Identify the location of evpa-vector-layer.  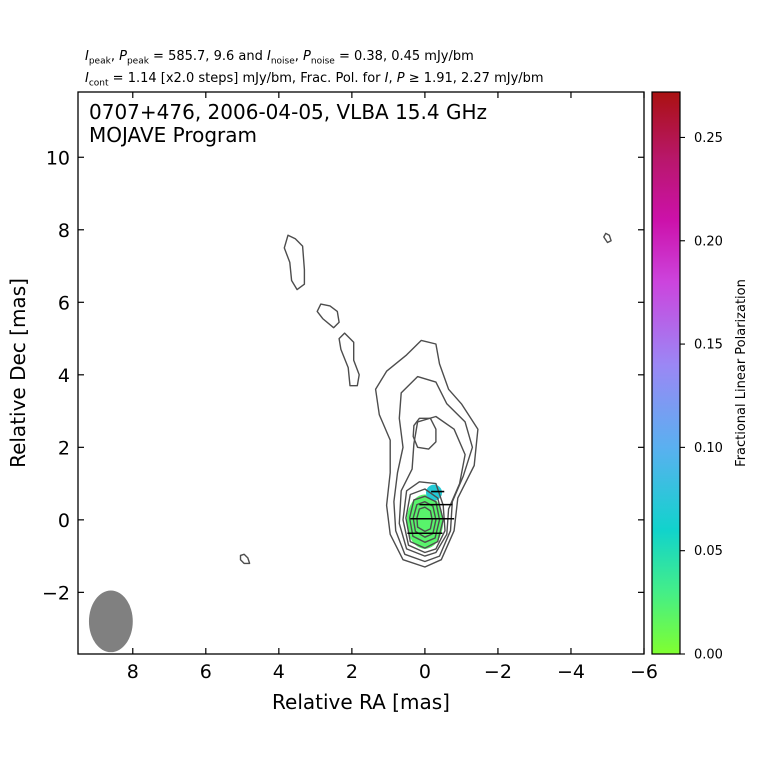
(431, 512).